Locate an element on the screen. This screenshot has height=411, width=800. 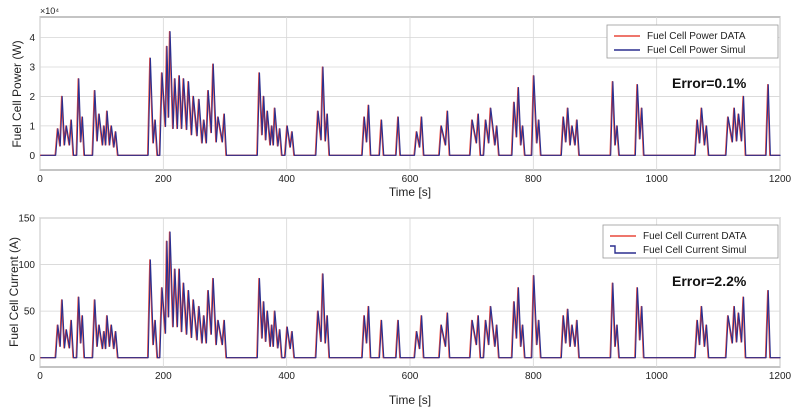
error-annotation-power: Error=0.1% is located at coordinates (709, 83).